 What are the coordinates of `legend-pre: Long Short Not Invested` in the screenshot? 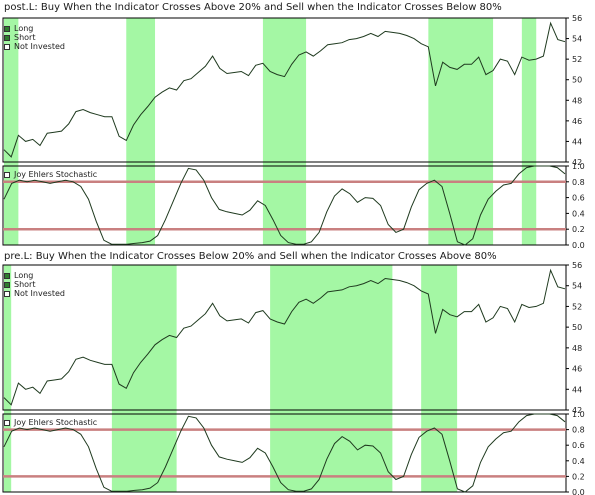 It's located at (34, 284).